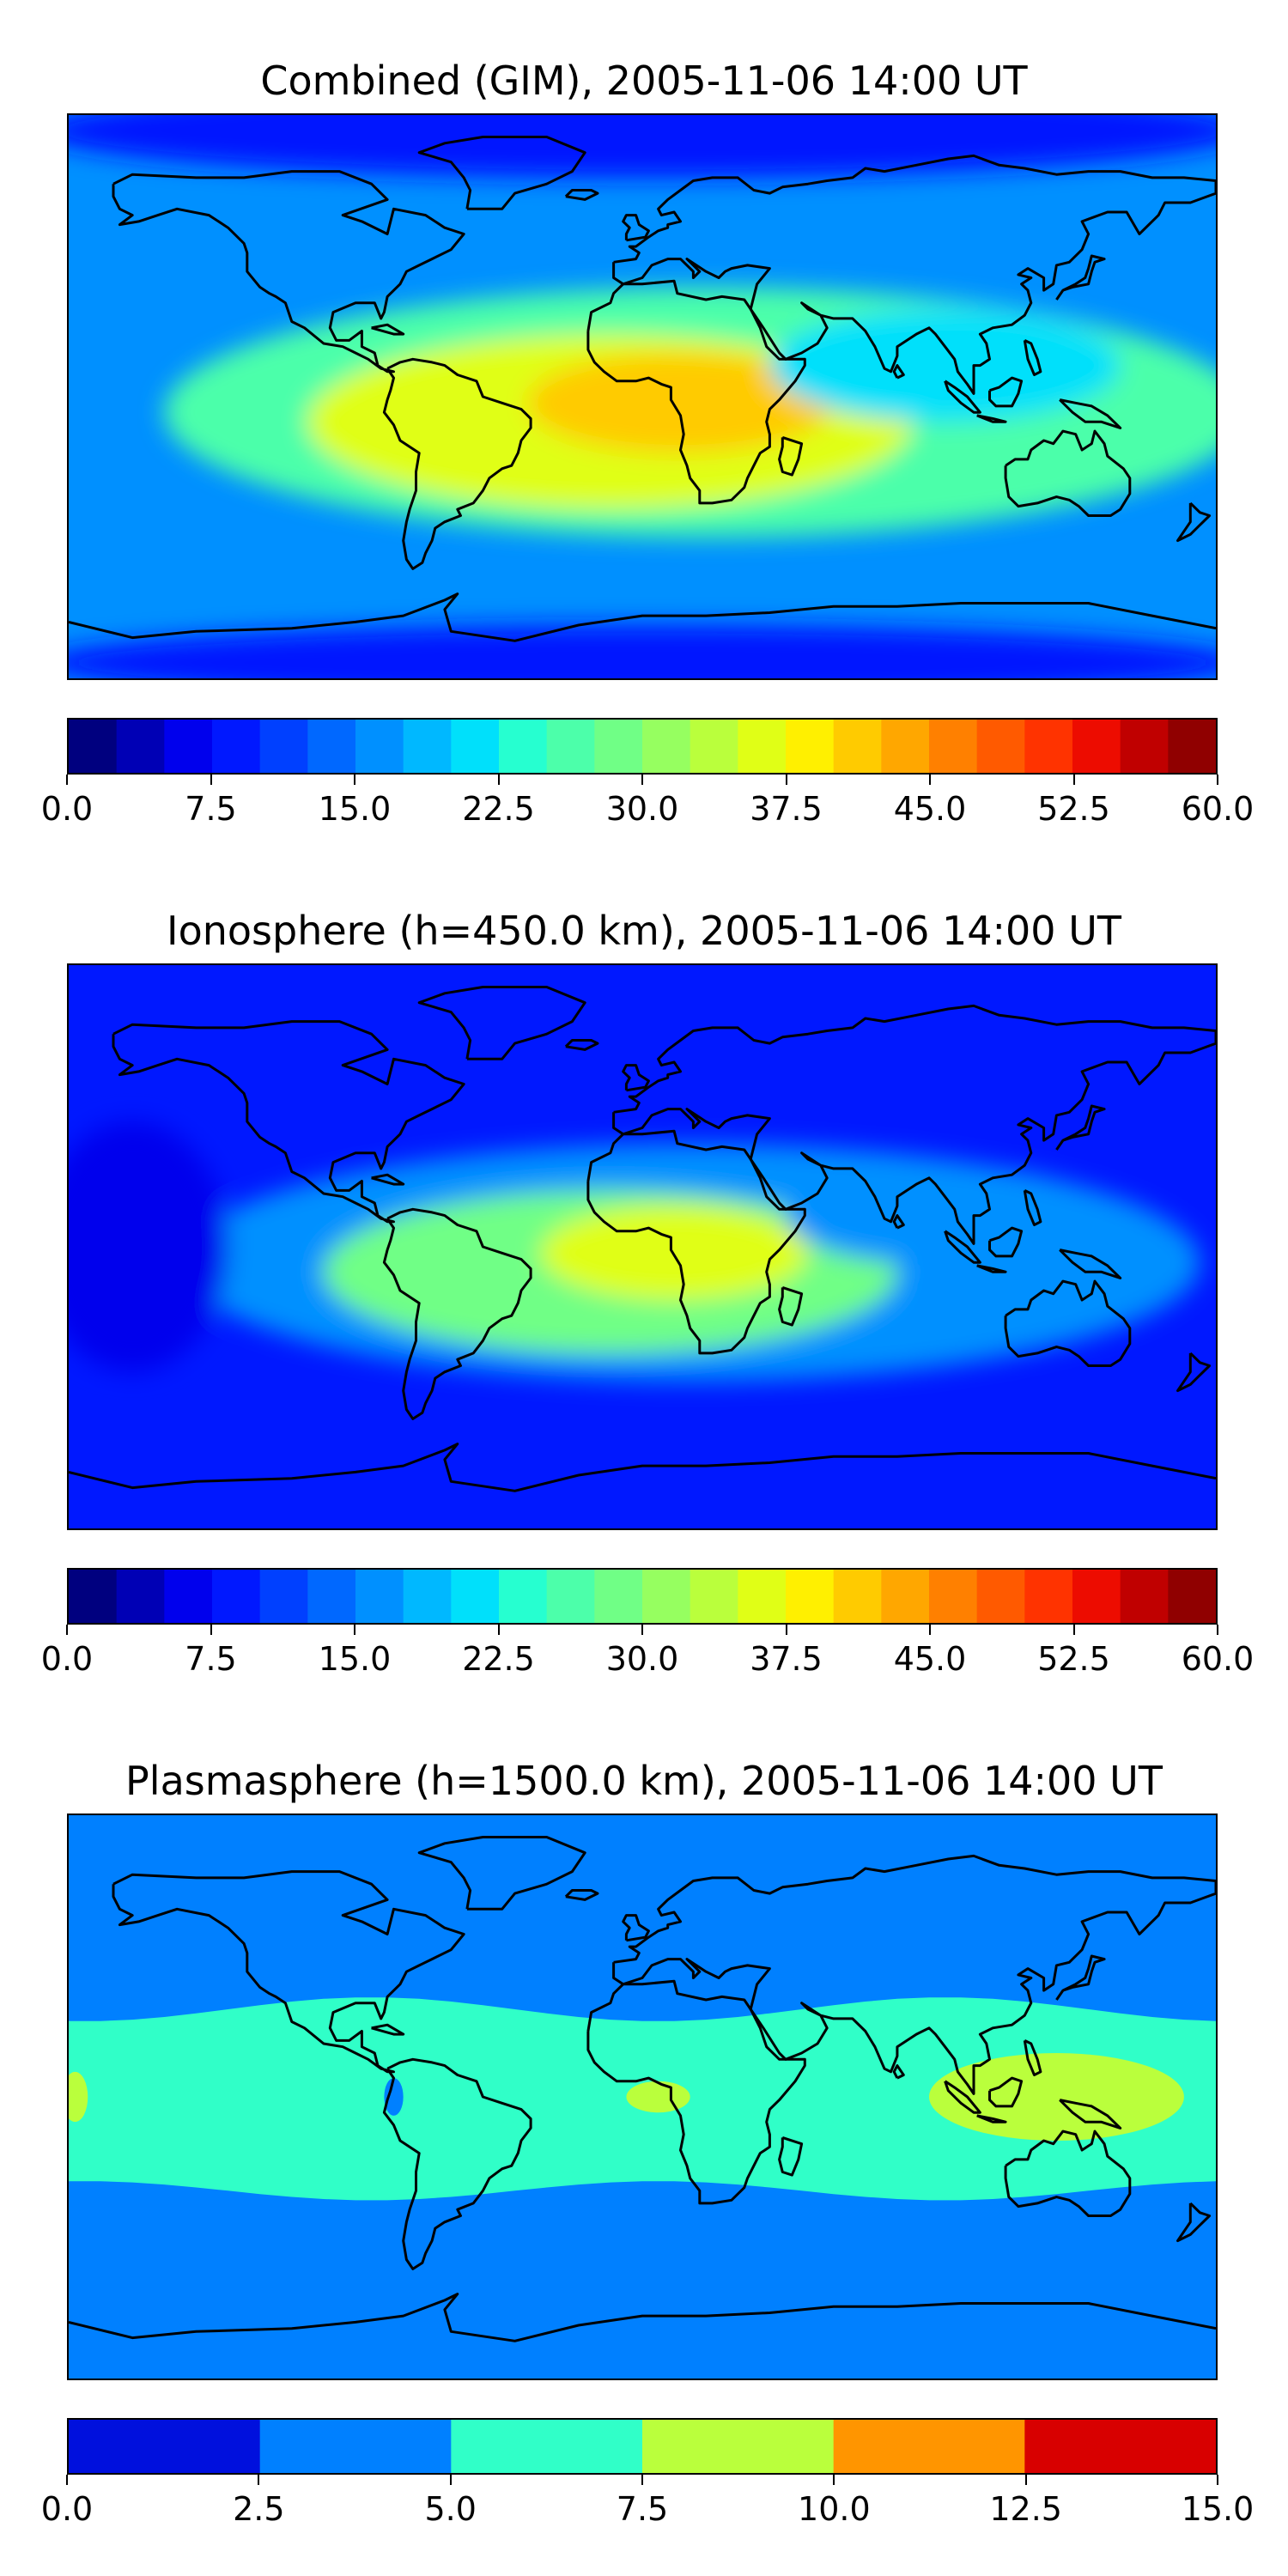  Describe the element at coordinates (394, 2097) in the screenshot. I see `pacific-dip` at that location.